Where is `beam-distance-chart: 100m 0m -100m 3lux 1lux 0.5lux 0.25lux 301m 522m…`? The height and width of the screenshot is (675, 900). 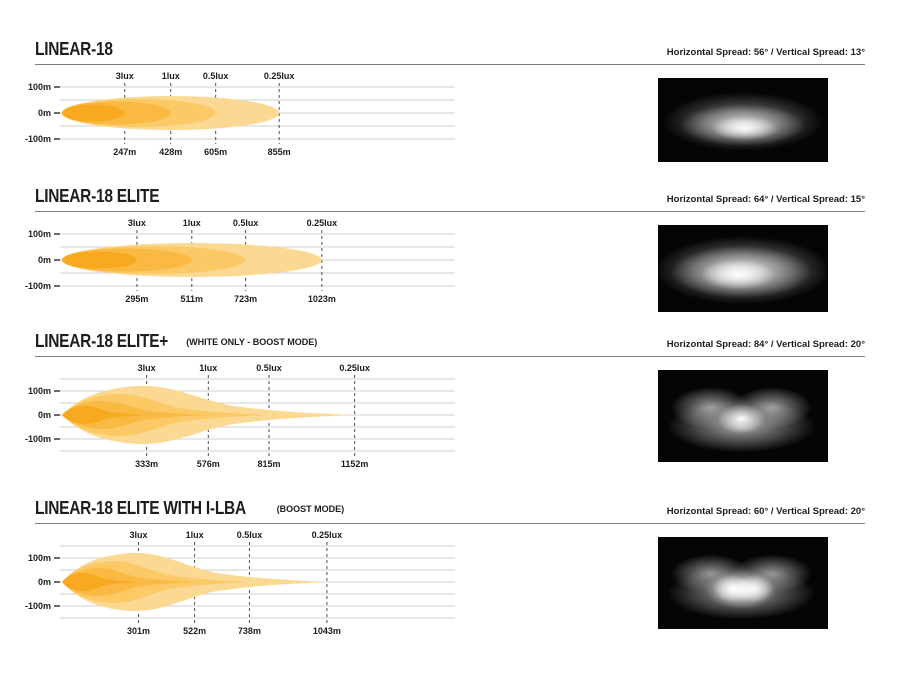
beam-distance-chart: 100m 0m -100m 3lux 1lux 0.5lux 0.25lux 301m 522m… is located at coordinates (240, 583).